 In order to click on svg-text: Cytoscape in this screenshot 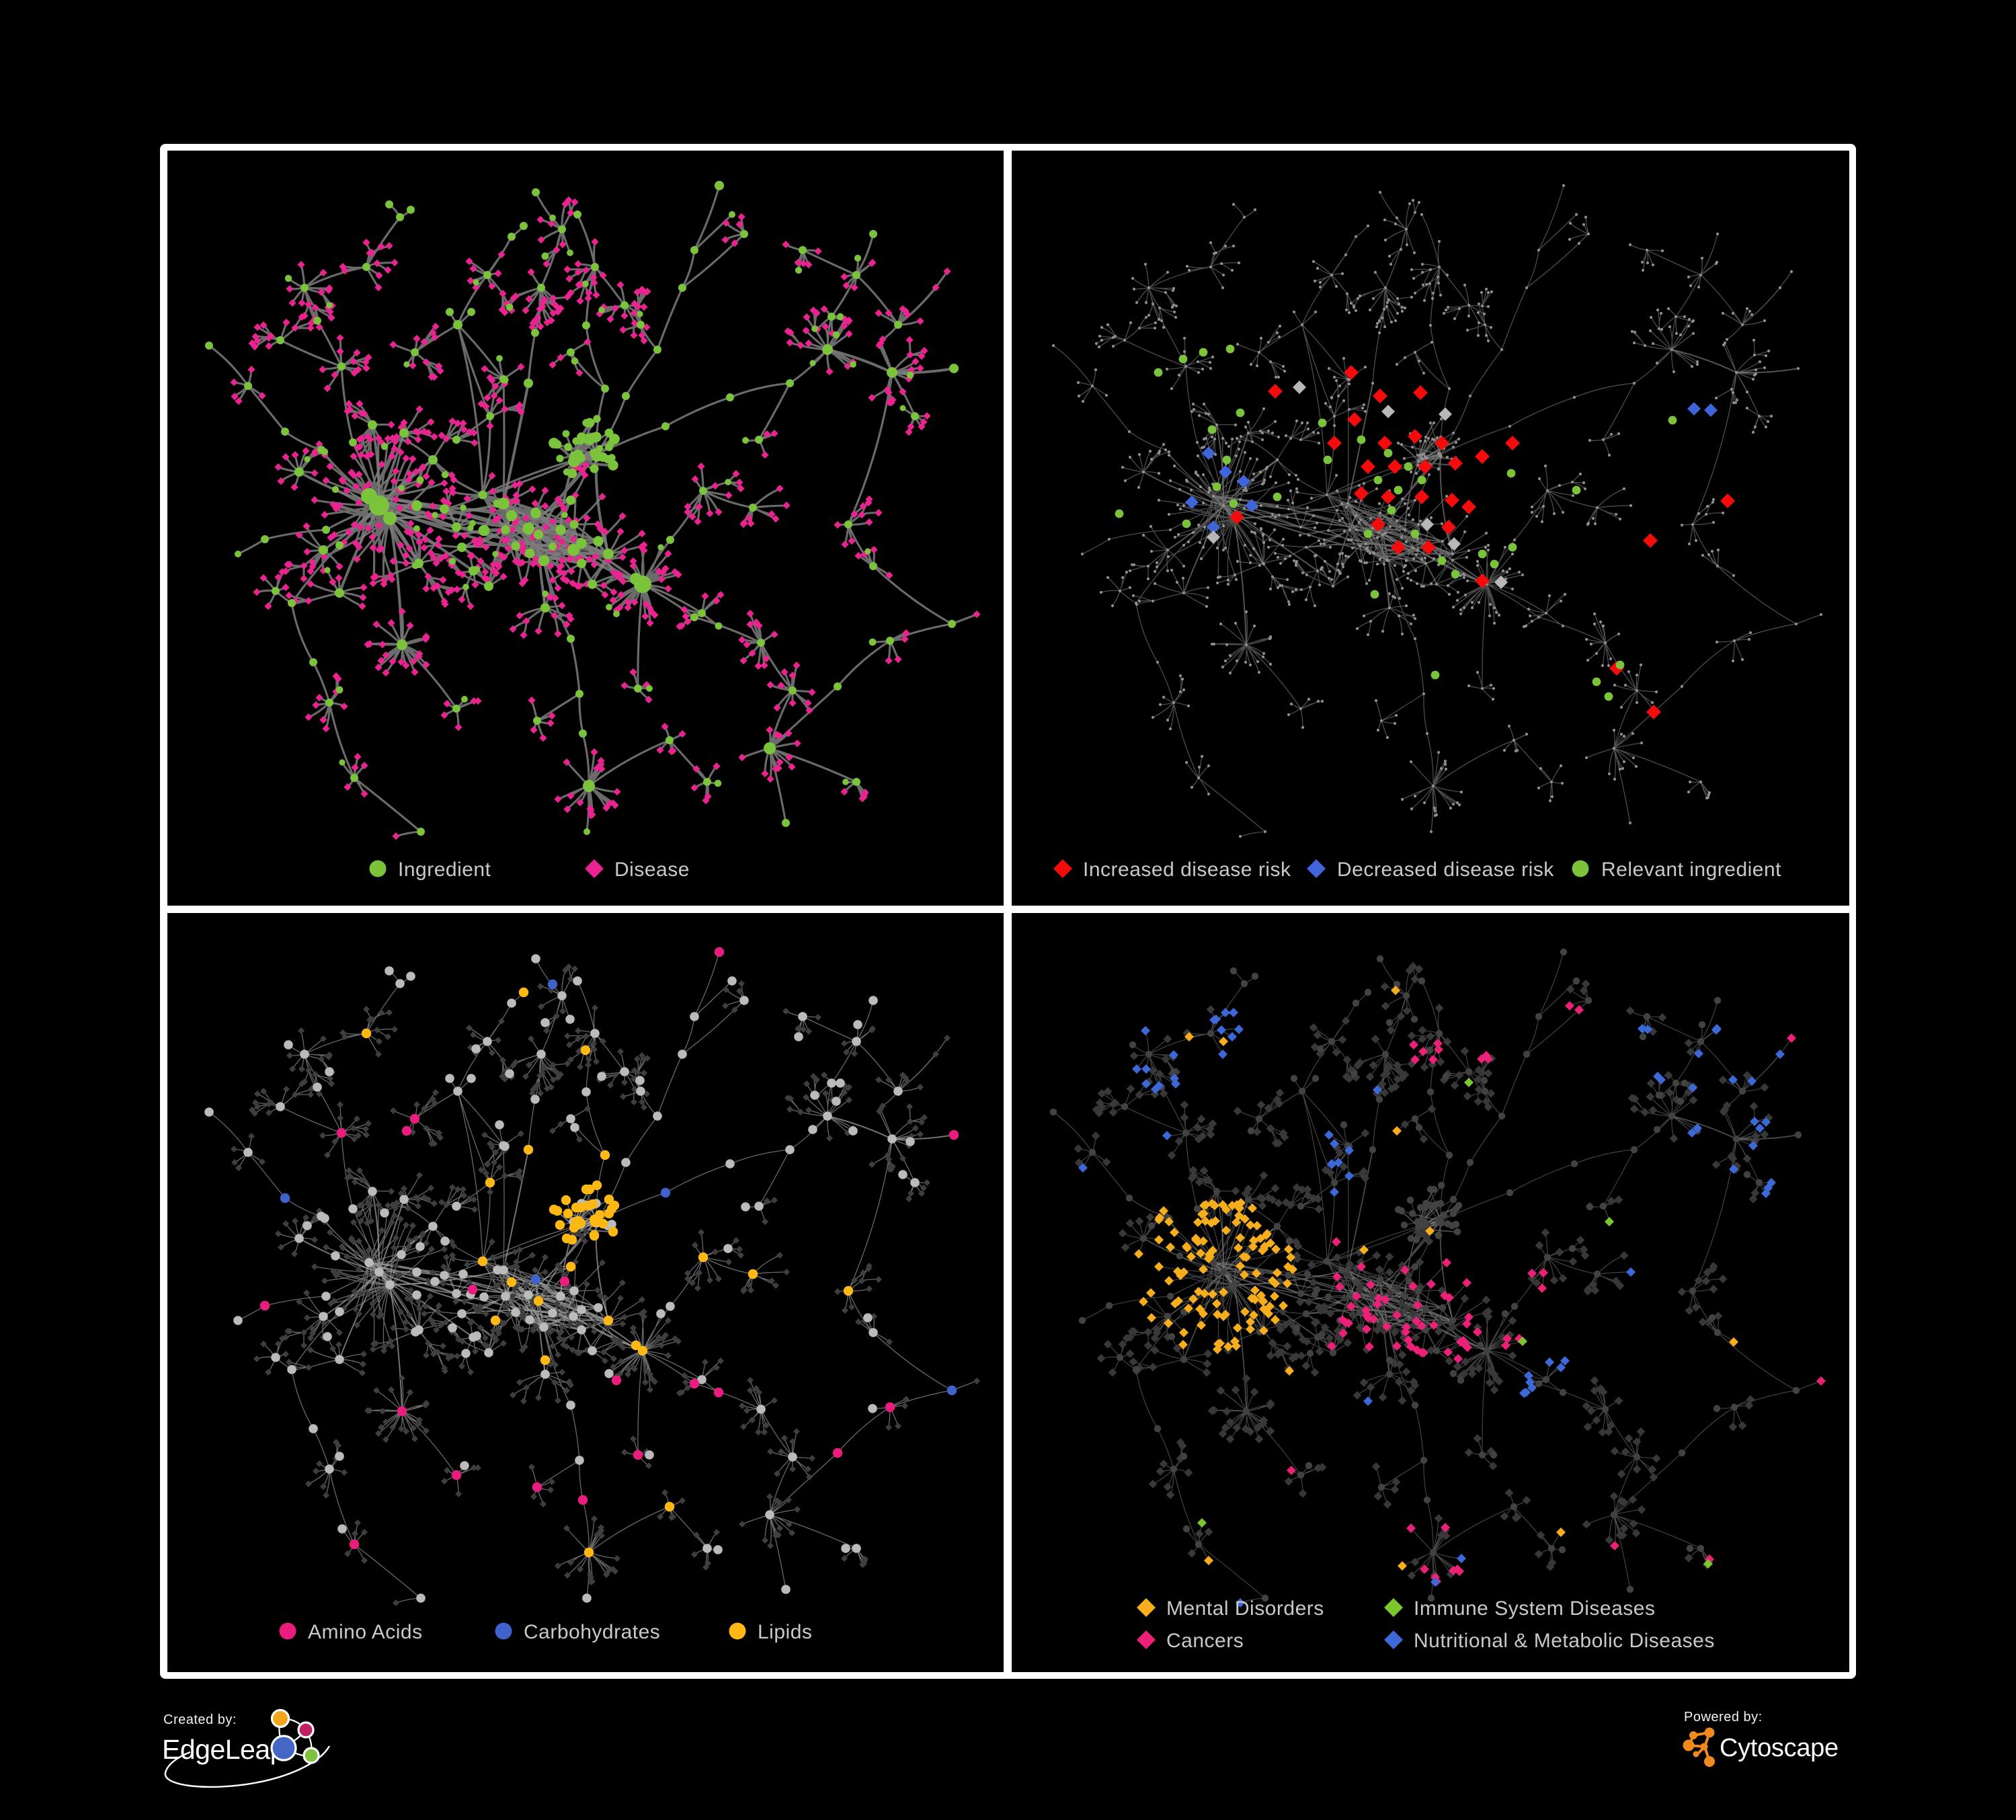, I will do `click(1779, 1748)`.